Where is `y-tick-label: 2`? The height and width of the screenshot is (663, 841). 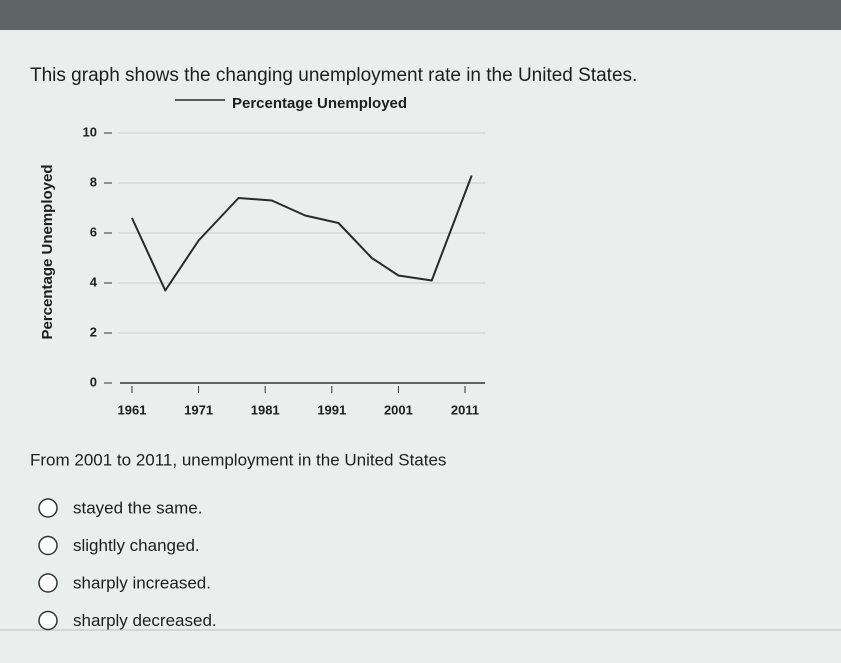 y-tick-label: 2 is located at coordinates (93, 331).